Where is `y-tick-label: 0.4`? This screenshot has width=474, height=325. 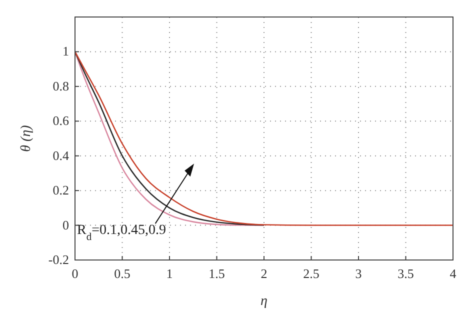 y-tick-label: 0.4 is located at coordinates (61, 155).